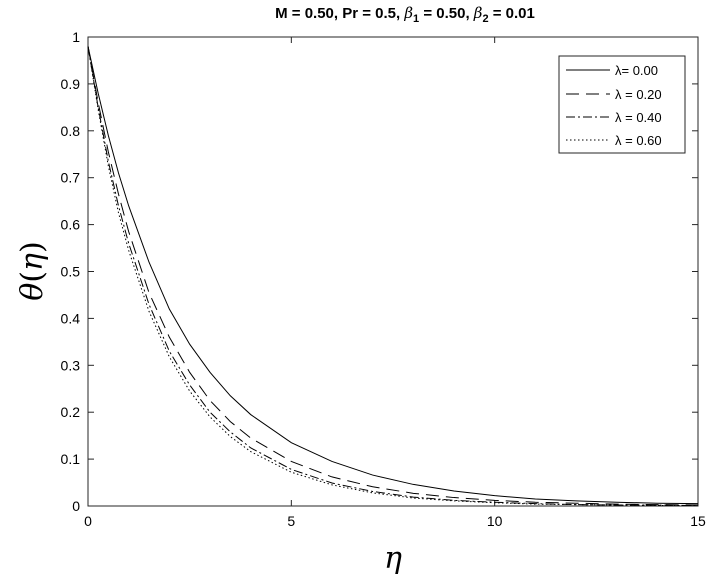  What do you see at coordinates (291, 521) in the screenshot?
I see `x-tick-label: 5` at bounding box center [291, 521].